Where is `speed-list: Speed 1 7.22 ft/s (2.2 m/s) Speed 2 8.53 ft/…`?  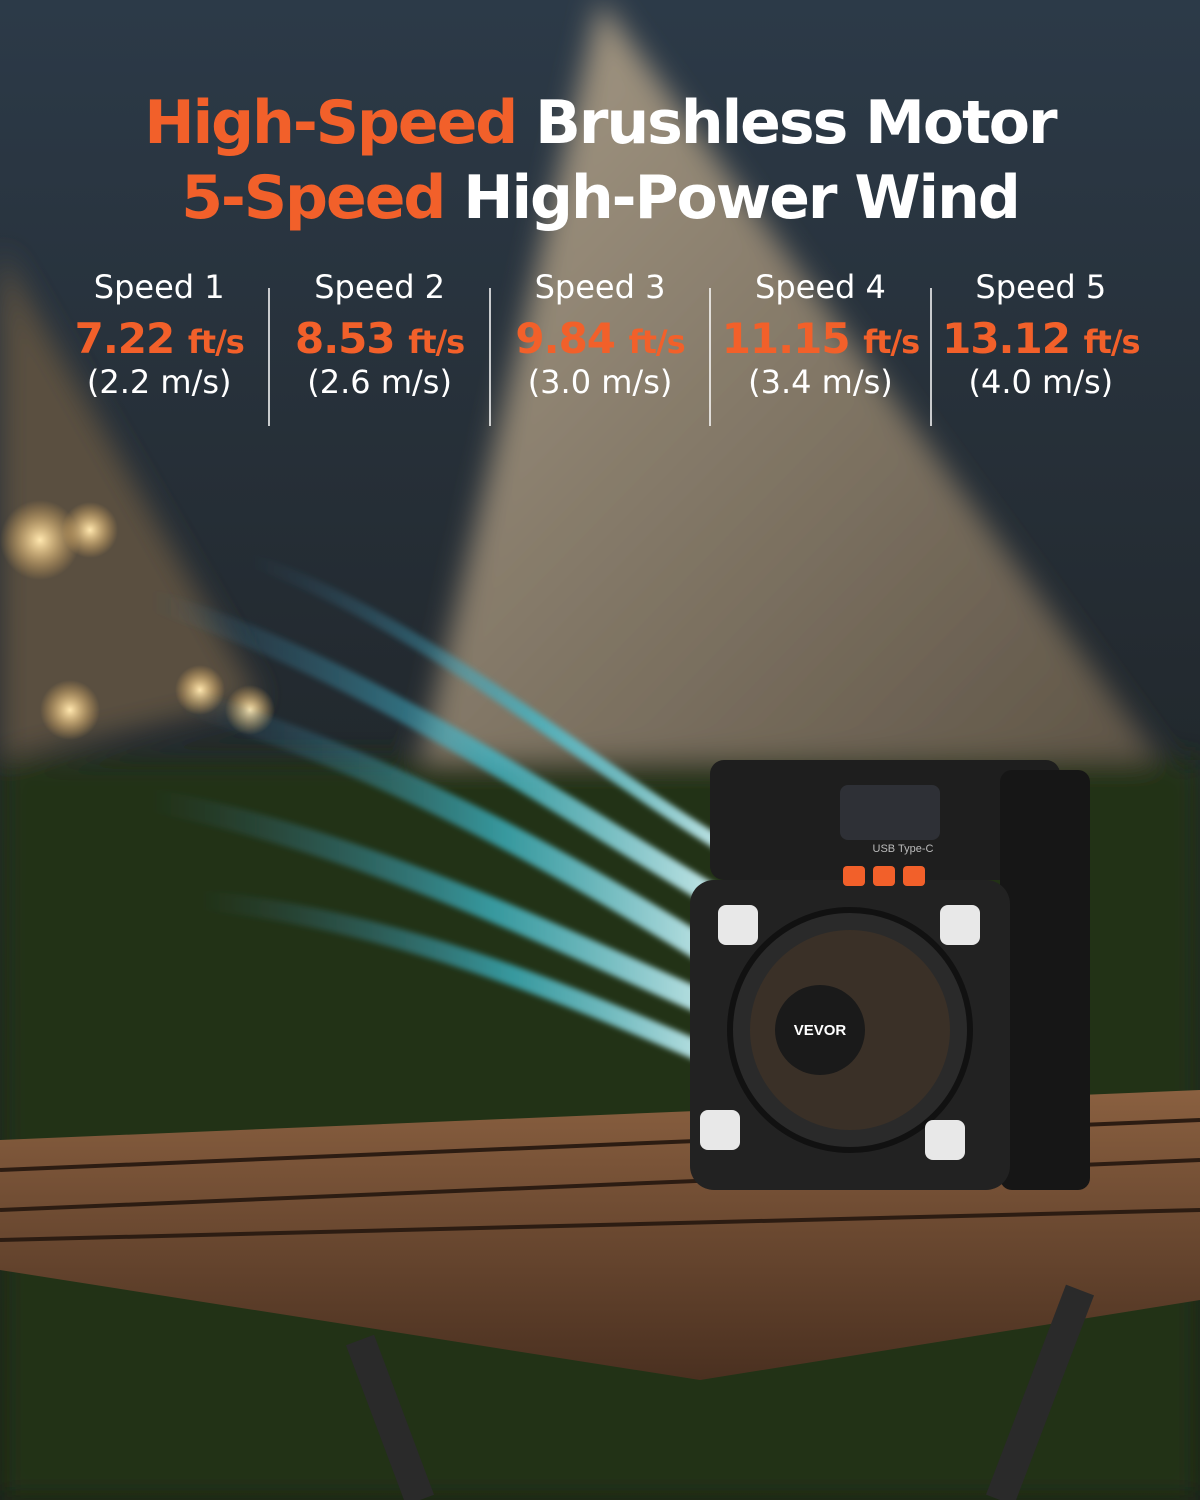 speed-list: Speed 1 7.22 ft/s (2.2 m/s) Speed 2 8.53 ft/… is located at coordinates (600, 347).